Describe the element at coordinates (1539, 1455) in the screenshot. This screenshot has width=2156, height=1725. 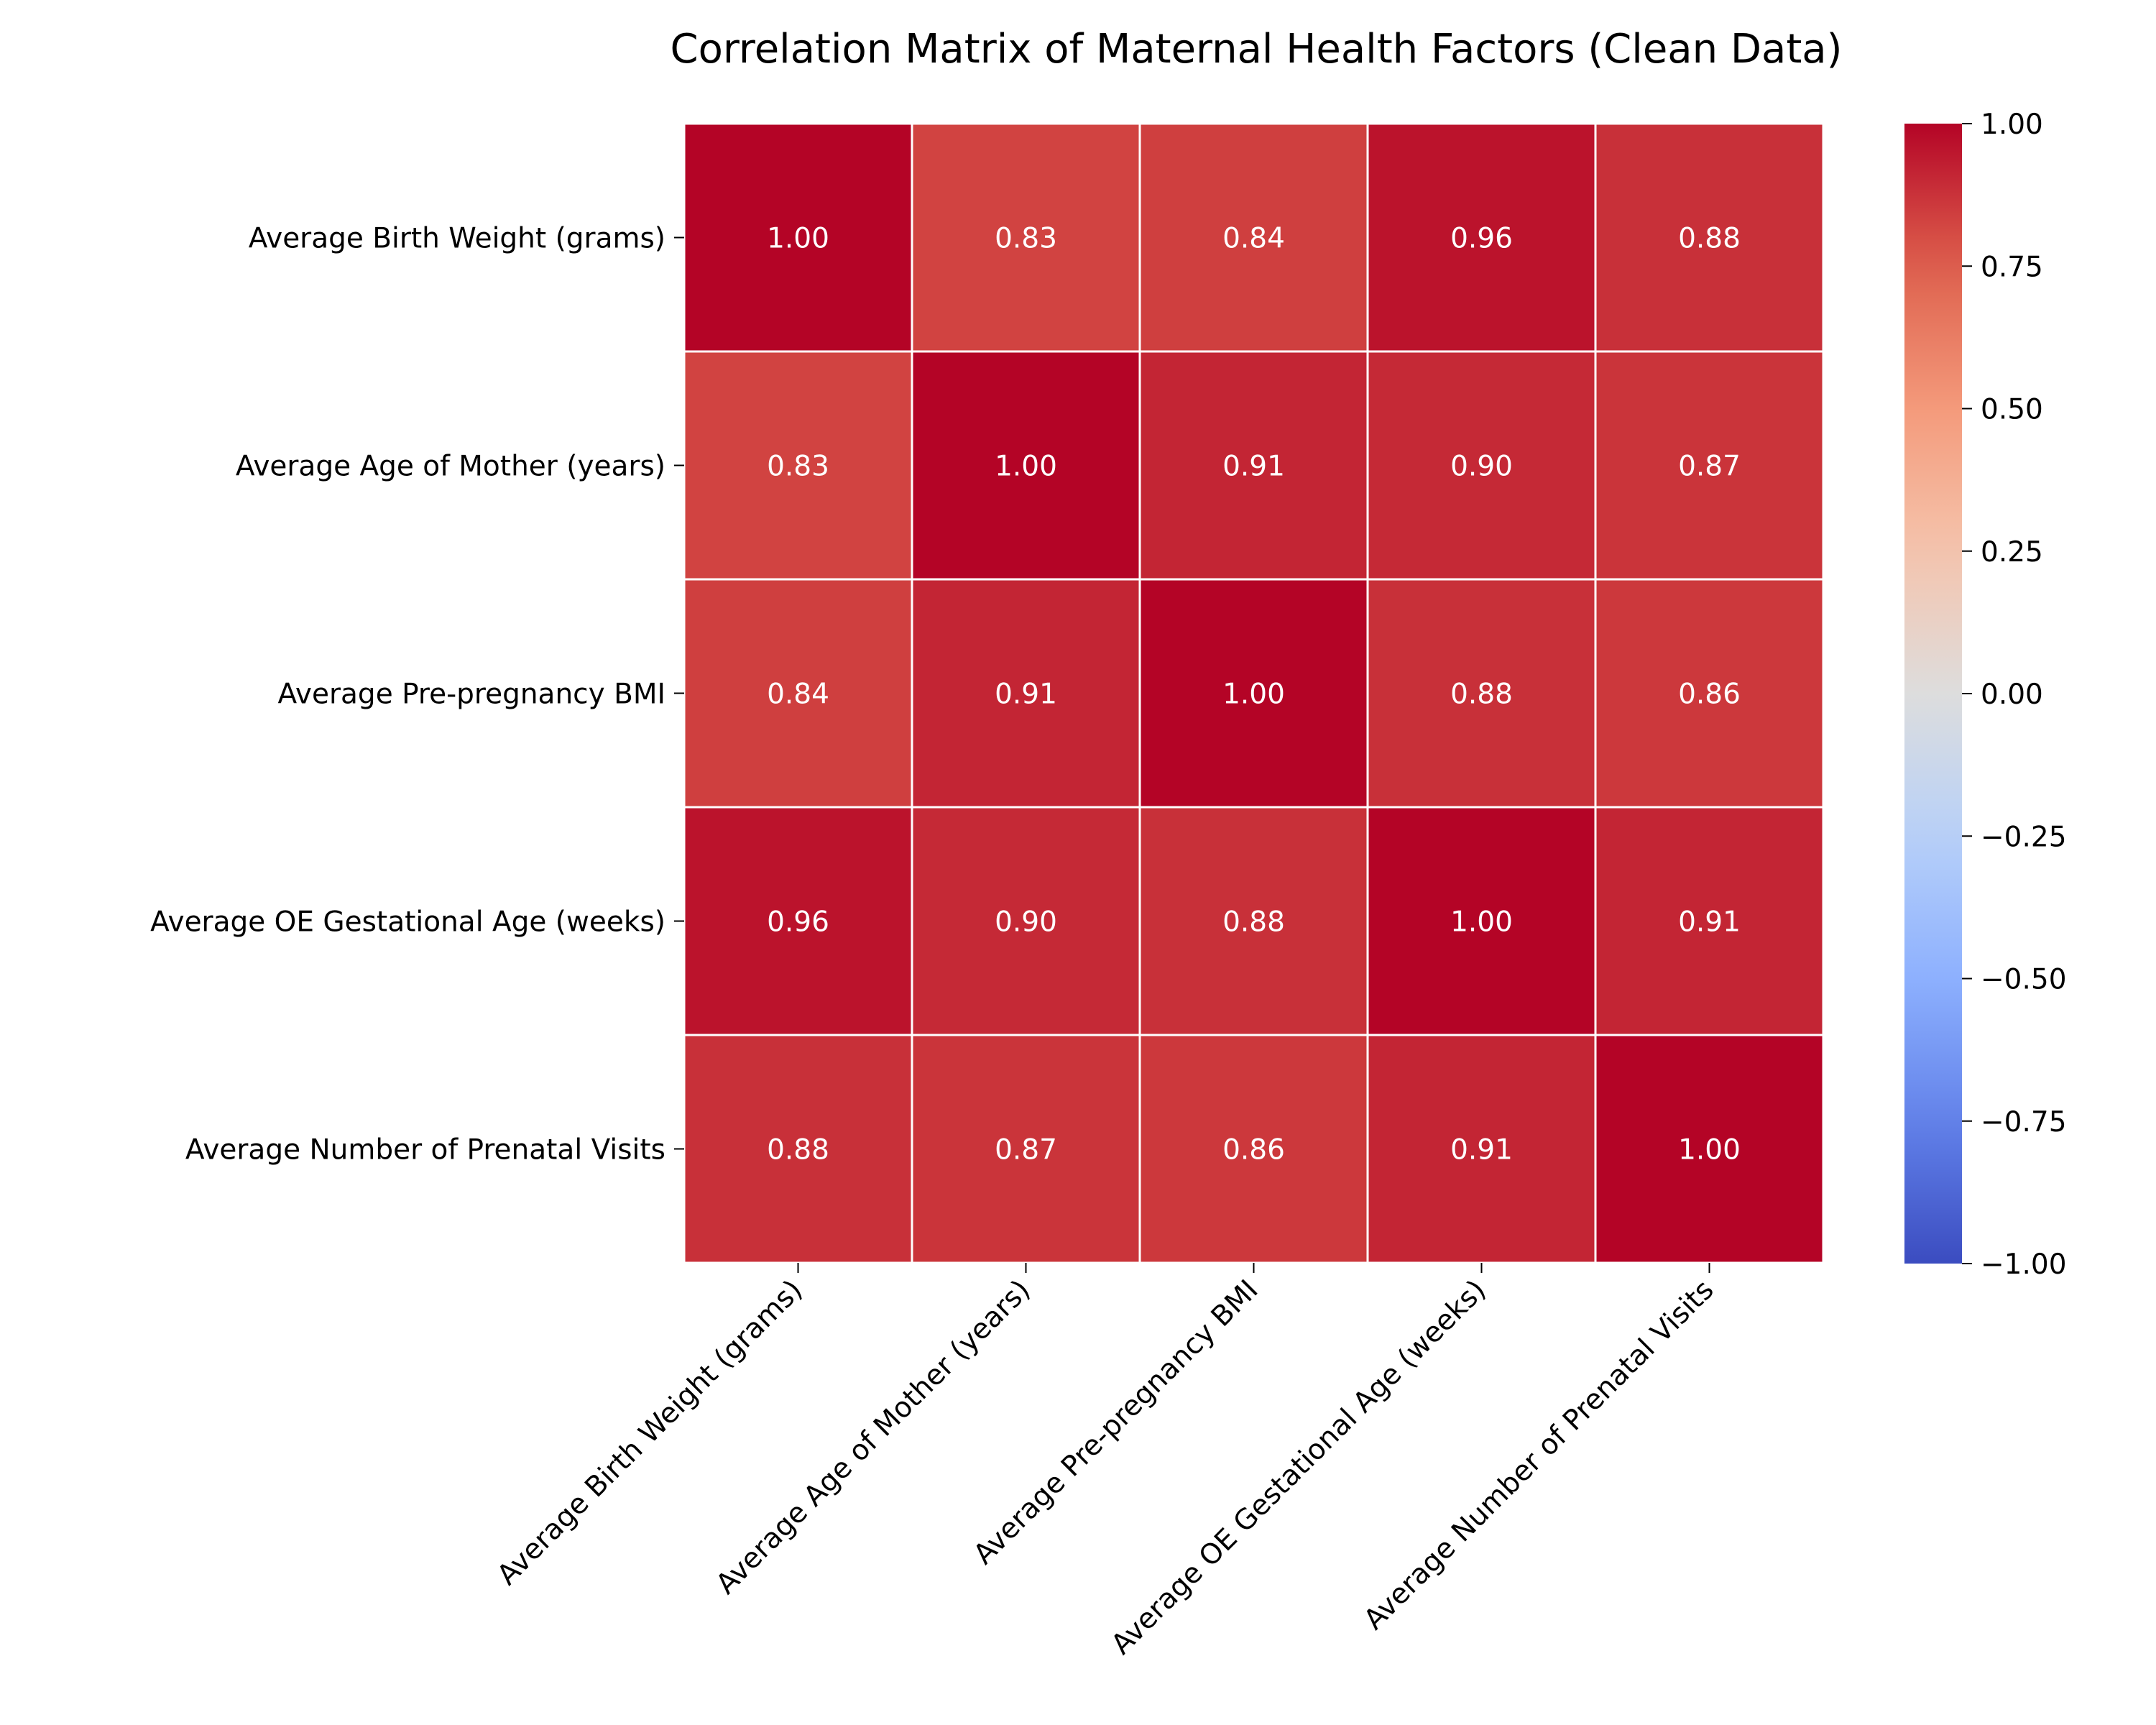
I see `x-tick-label: Average Number of Prenatal Visits` at that location.